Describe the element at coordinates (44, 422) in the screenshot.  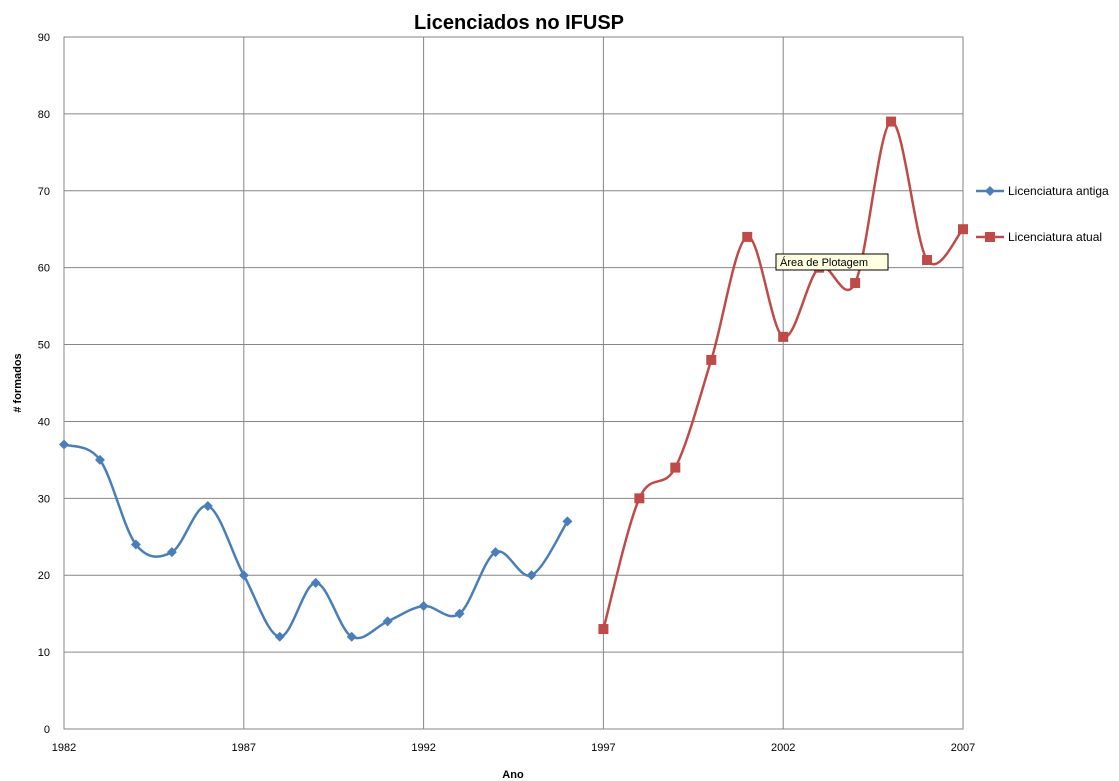
I see `y-tick-label: 40` at that location.